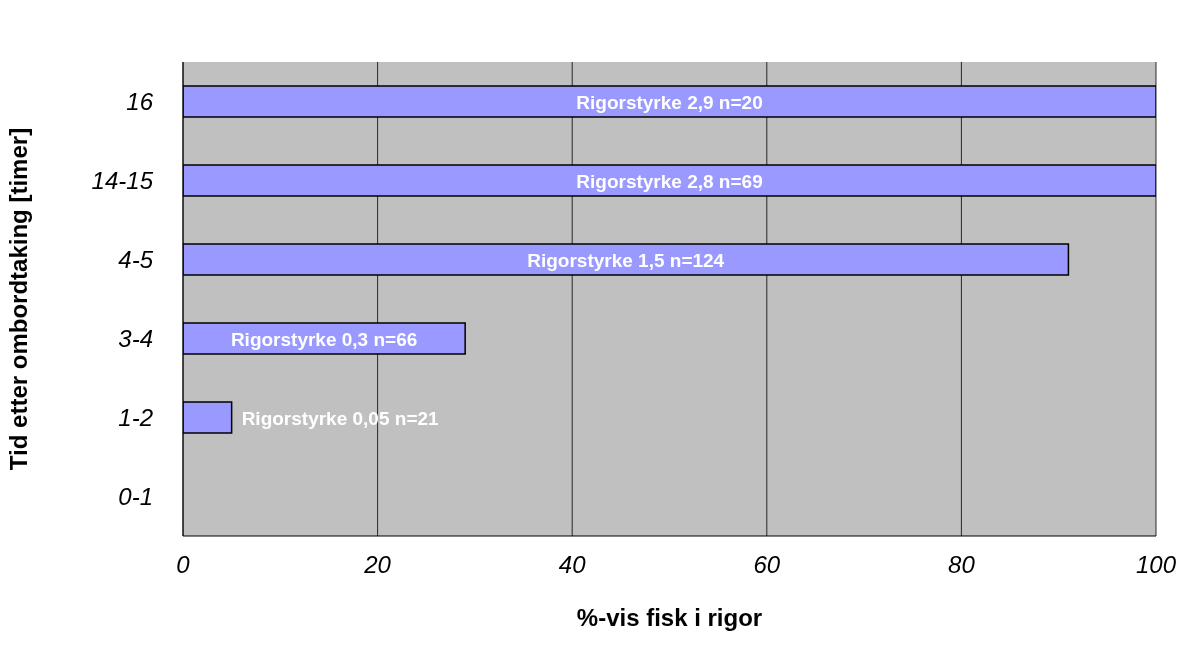 This screenshot has width=1194, height=646. Describe the element at coordinates (962, 565) in the screenshot. I see `x-tick-label: 80` at that location.